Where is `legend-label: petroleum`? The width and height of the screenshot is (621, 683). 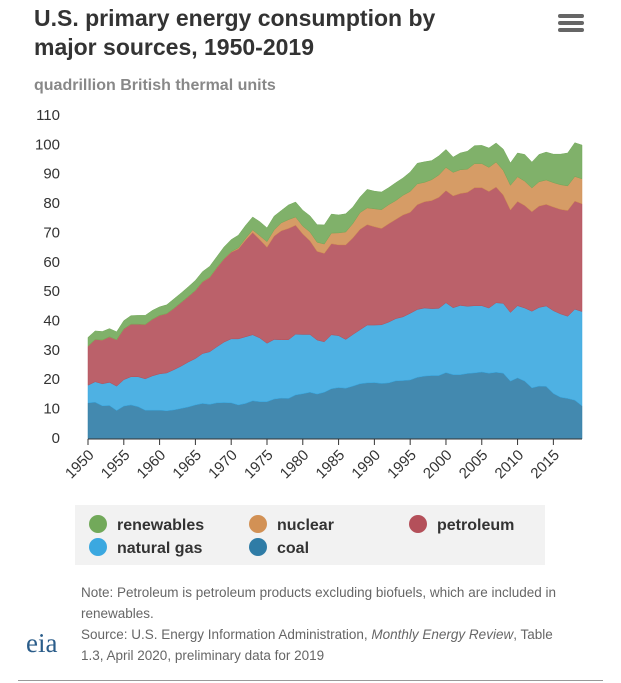 legend-label: petroleum is located at coordinates (476, 525).